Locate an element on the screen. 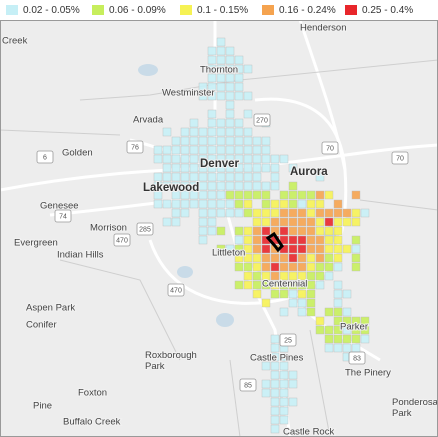  road-shield-label: 6 is located at coordinates (45, 157).